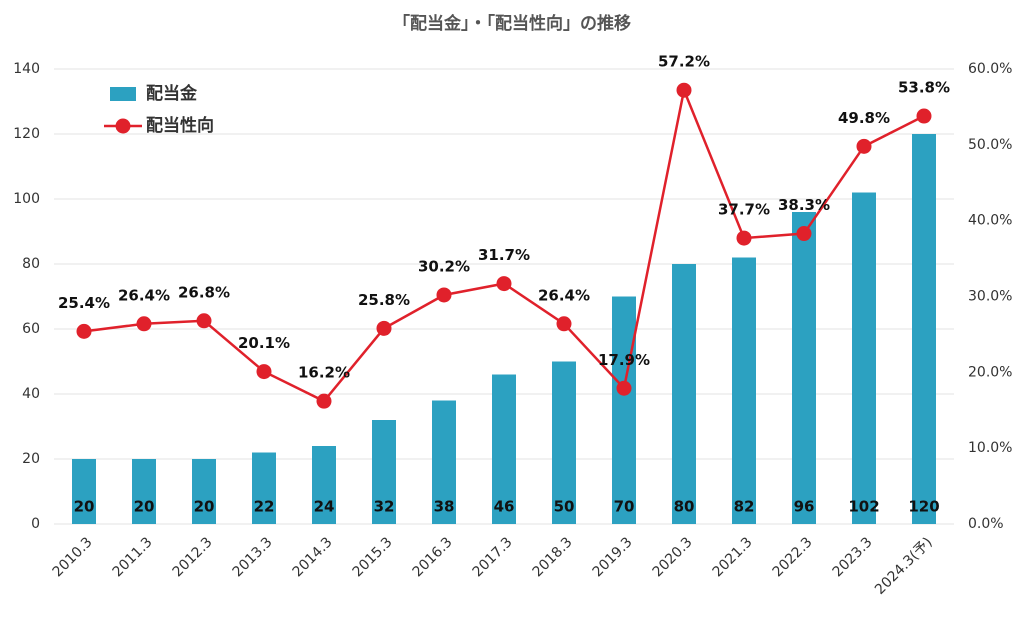 The height and width of the screenshot is (630, 1024). I want to click on x-tick-label: 2010.3, so click(73, 557).